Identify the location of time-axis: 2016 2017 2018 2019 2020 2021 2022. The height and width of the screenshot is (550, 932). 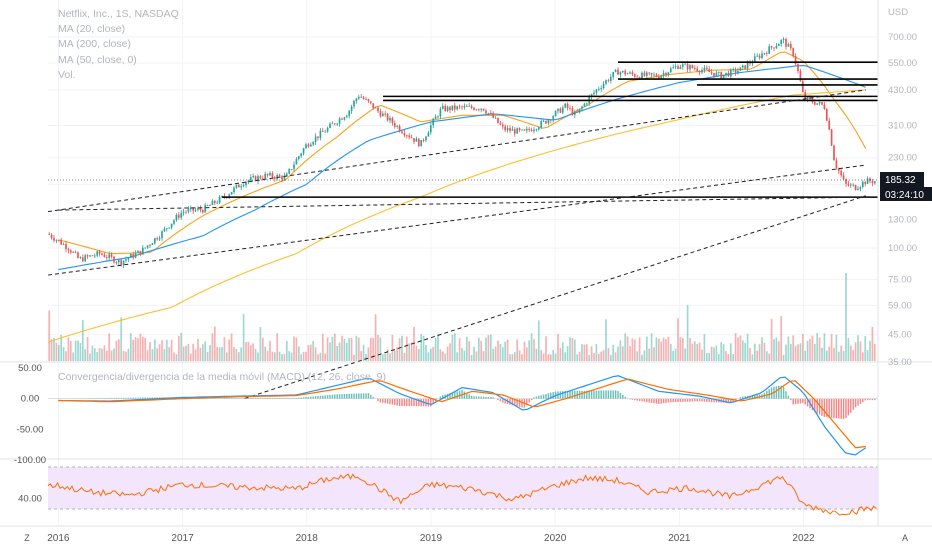
(431, 538).